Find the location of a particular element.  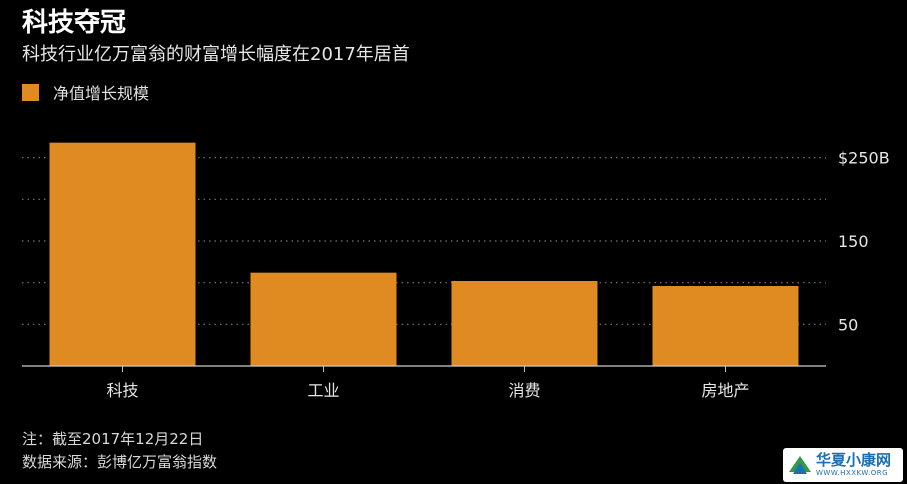

watermark: 华夏小康网 WWW.HXXKW.ORG is located at coordinates (843, 465).